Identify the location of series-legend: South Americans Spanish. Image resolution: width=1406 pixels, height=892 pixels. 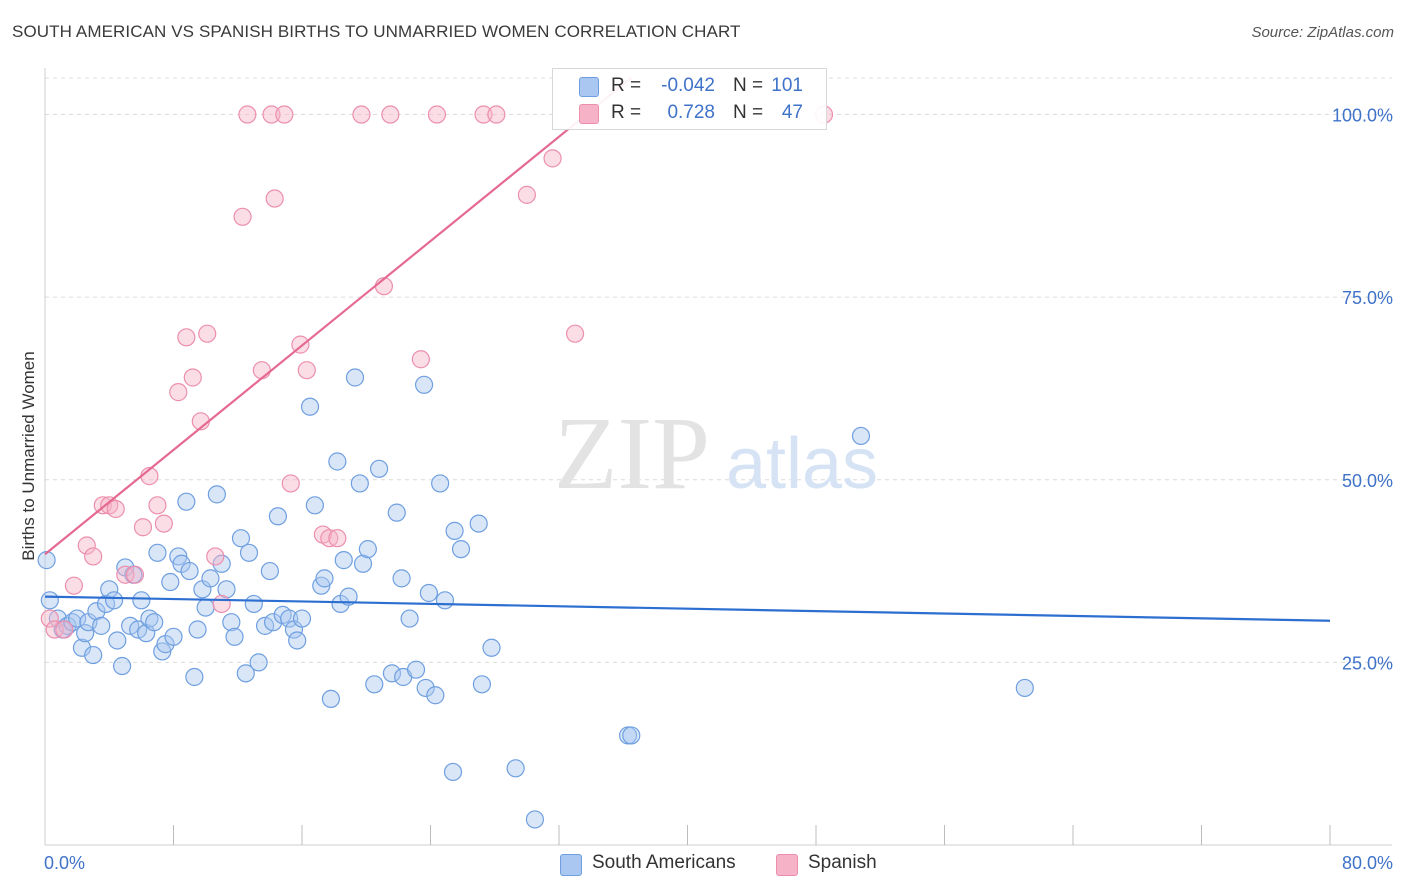
(703, 865).